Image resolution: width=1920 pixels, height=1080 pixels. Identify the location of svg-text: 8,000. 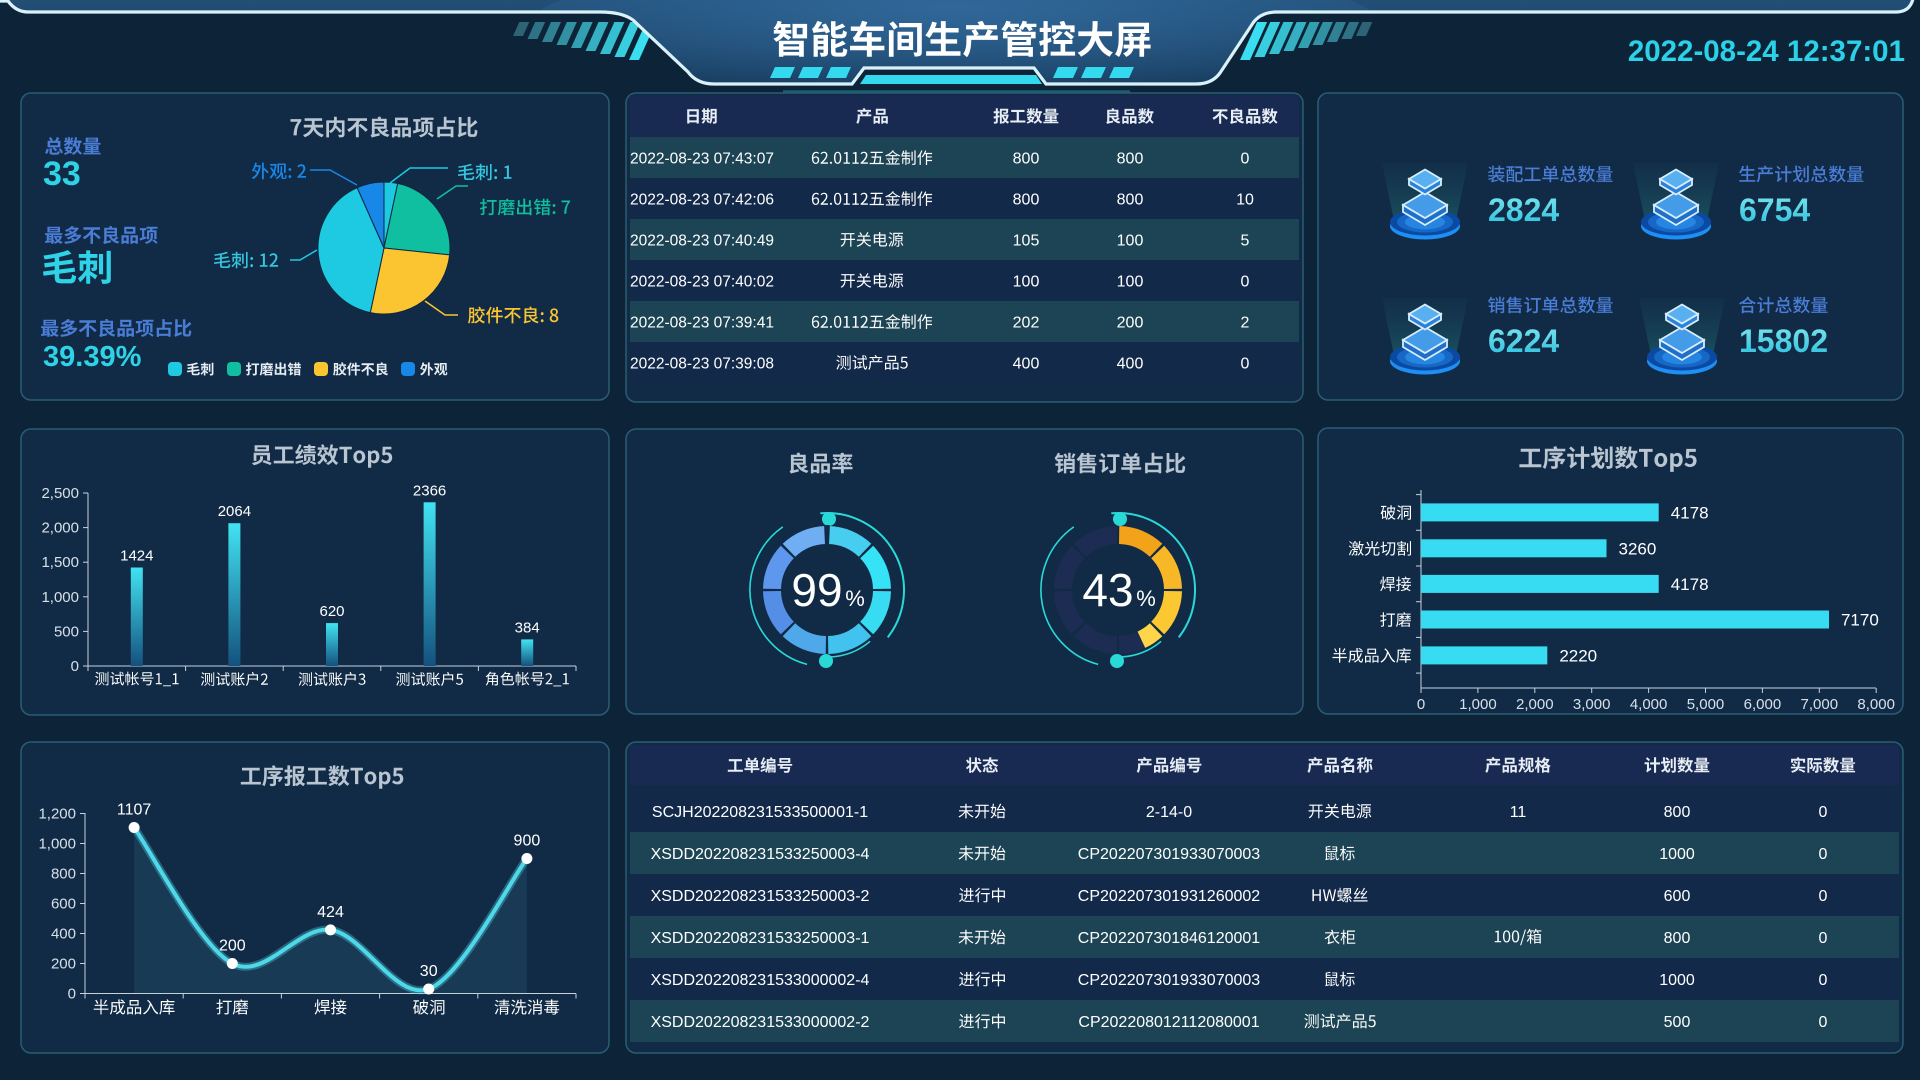
(1876, 704).